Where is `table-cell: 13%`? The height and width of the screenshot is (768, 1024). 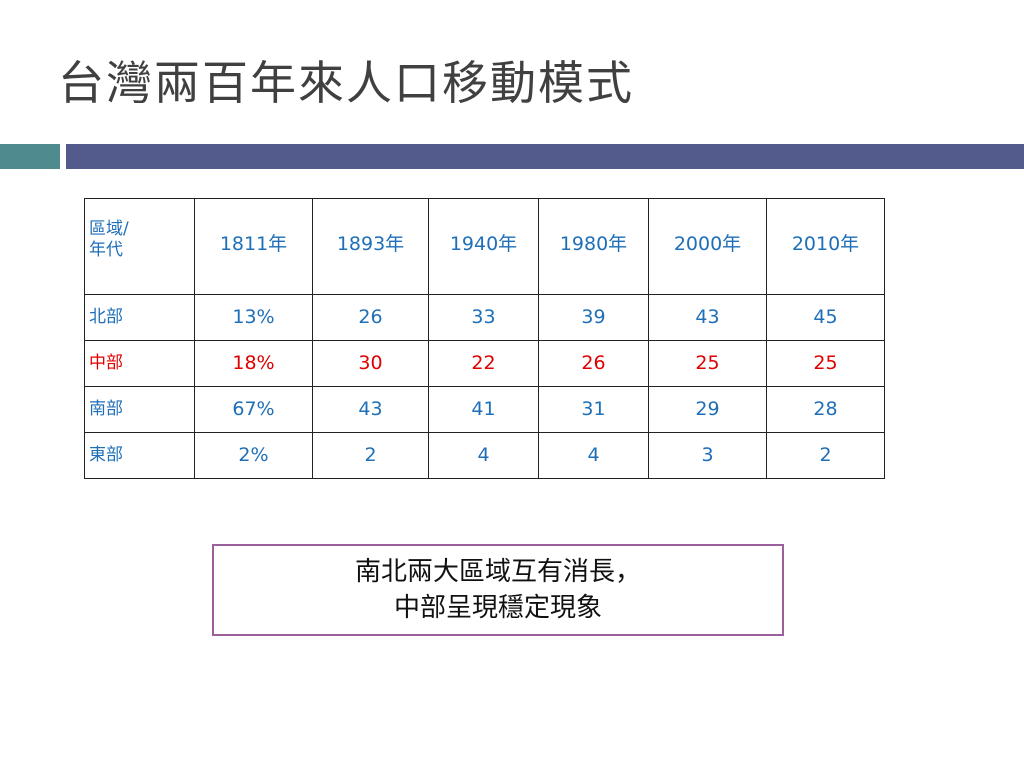
table-cell: 13% is located at coordinates (253, 317).